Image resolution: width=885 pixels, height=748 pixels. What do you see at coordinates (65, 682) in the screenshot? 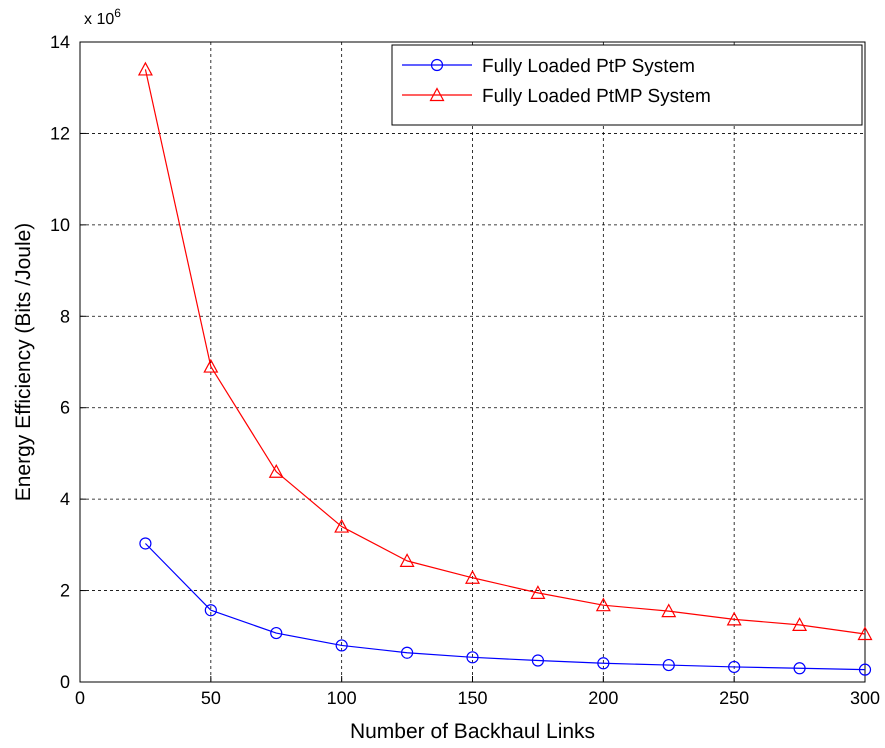
I see `y-tick-label: 0` at bounding box center [65, 682].